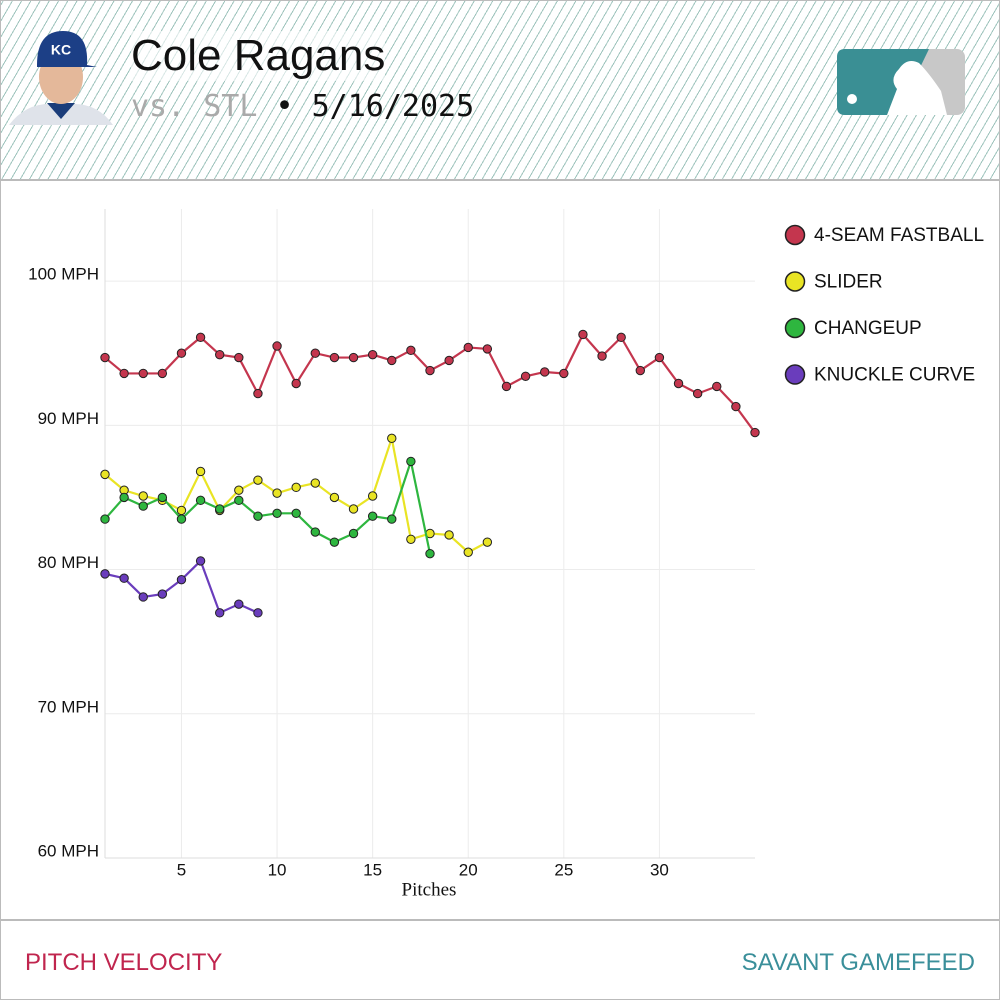  I want to click on game-info: vs. STL • 5/16/2025, so click(302, 106).